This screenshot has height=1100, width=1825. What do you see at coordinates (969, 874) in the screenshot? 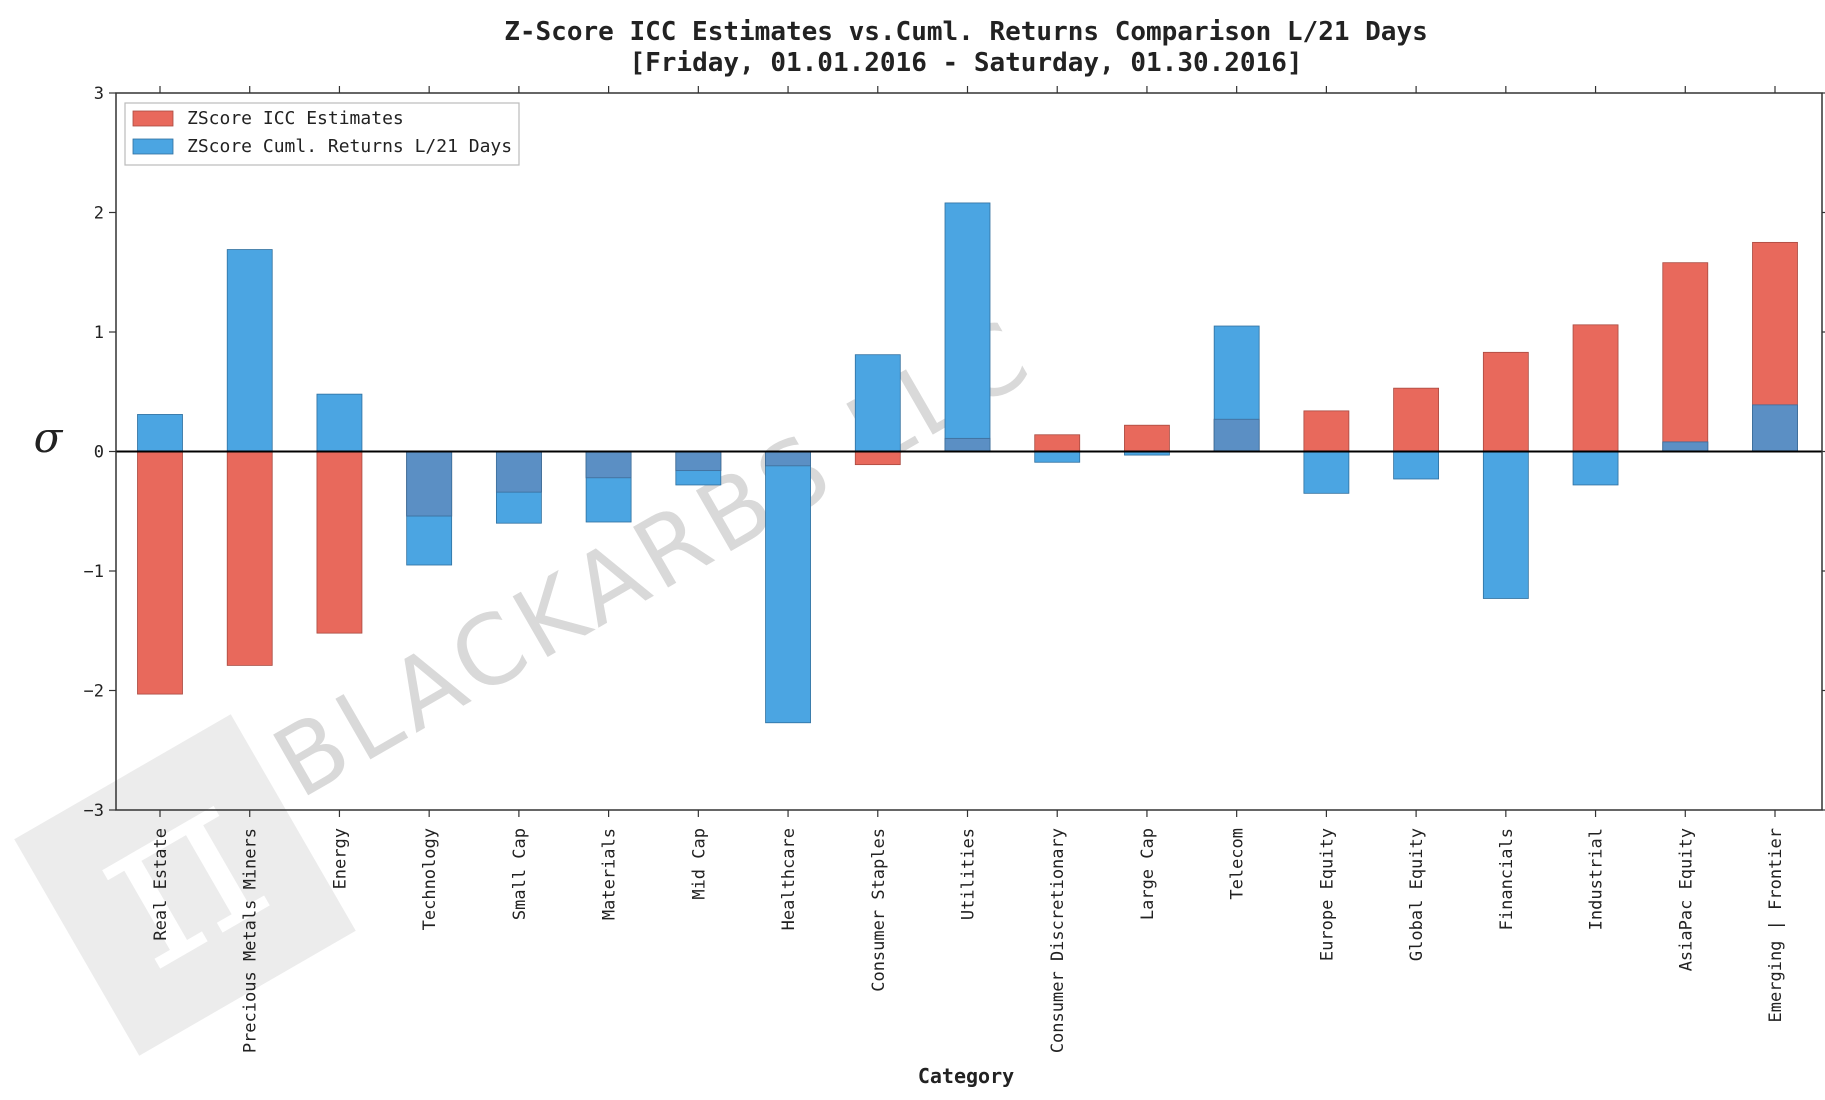
I see `x-tick-label: Utilities` at bounding box center [969, 874].